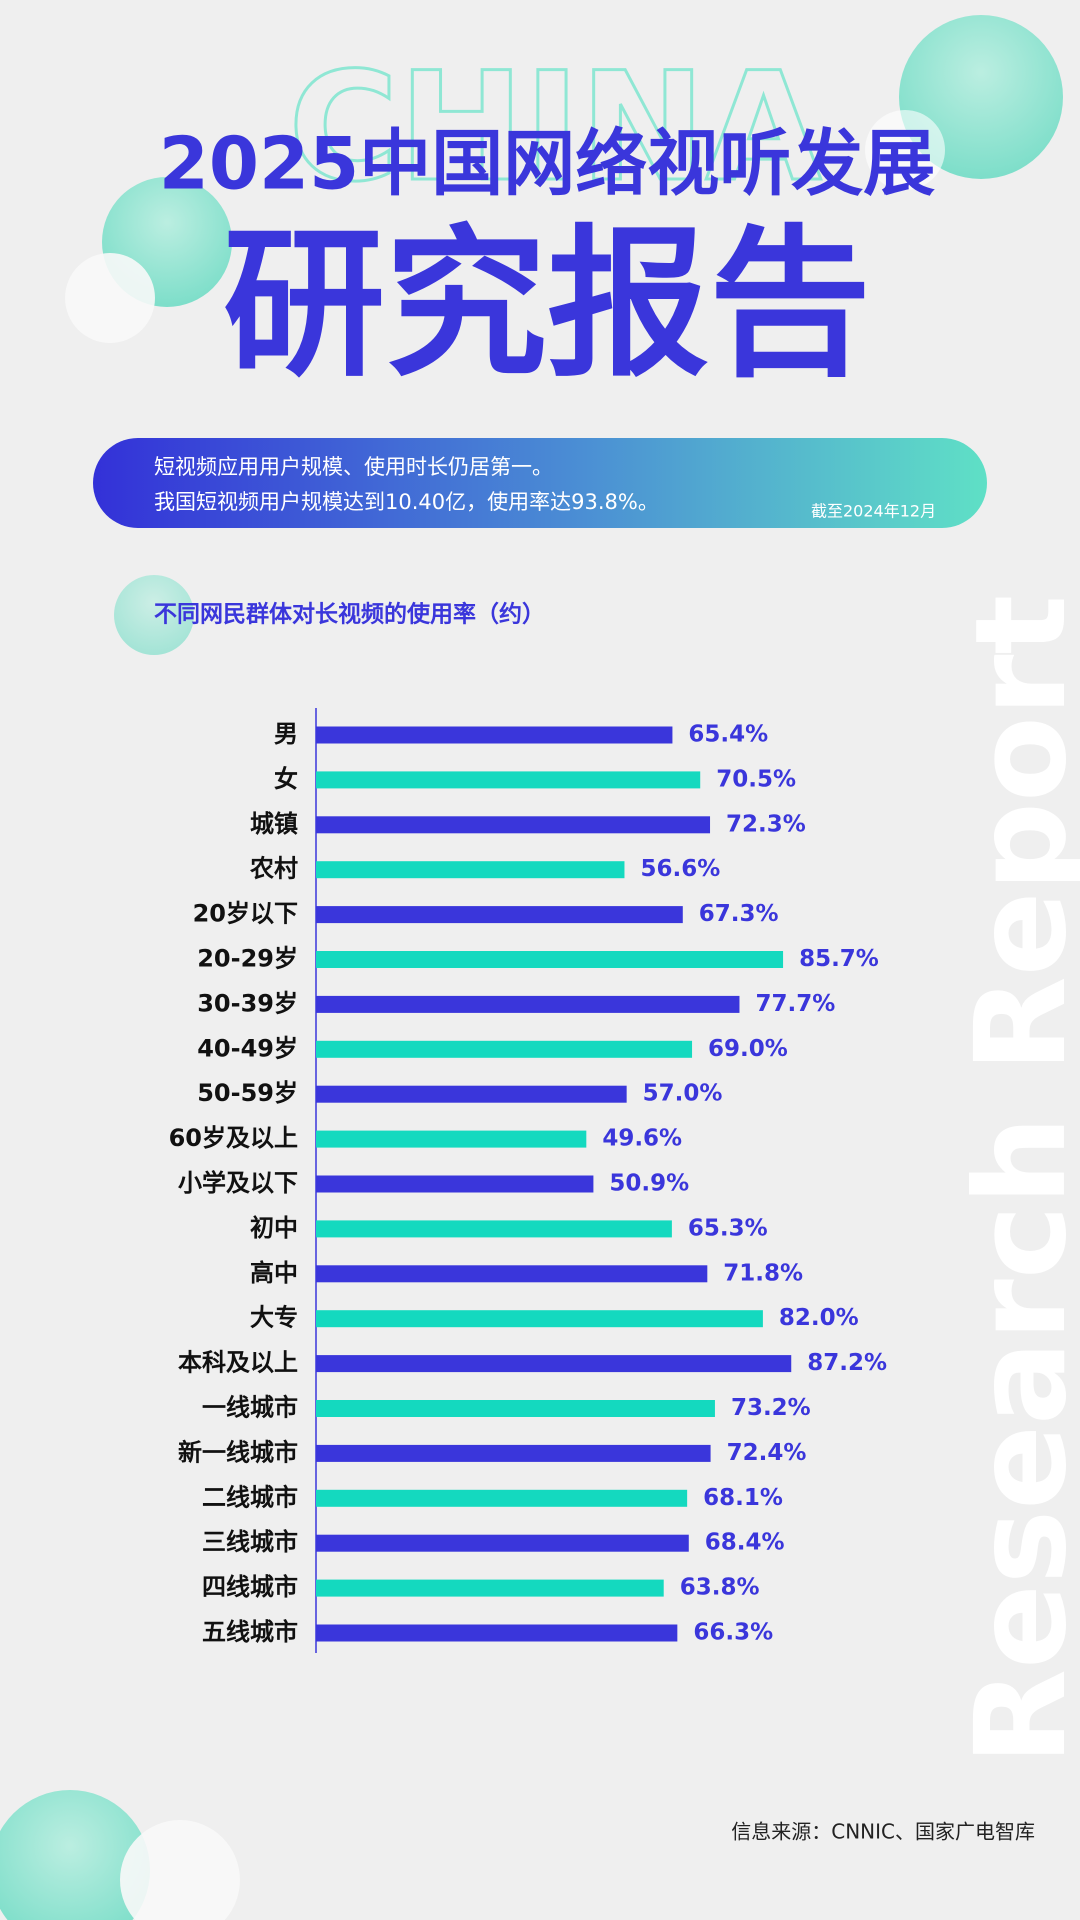 Image resolution: width=1080 pixels, height=1920 pixels. Describe the element at coordinates (728, 1228) in the screenshot. I see `value-label: 65.3%` at that location.